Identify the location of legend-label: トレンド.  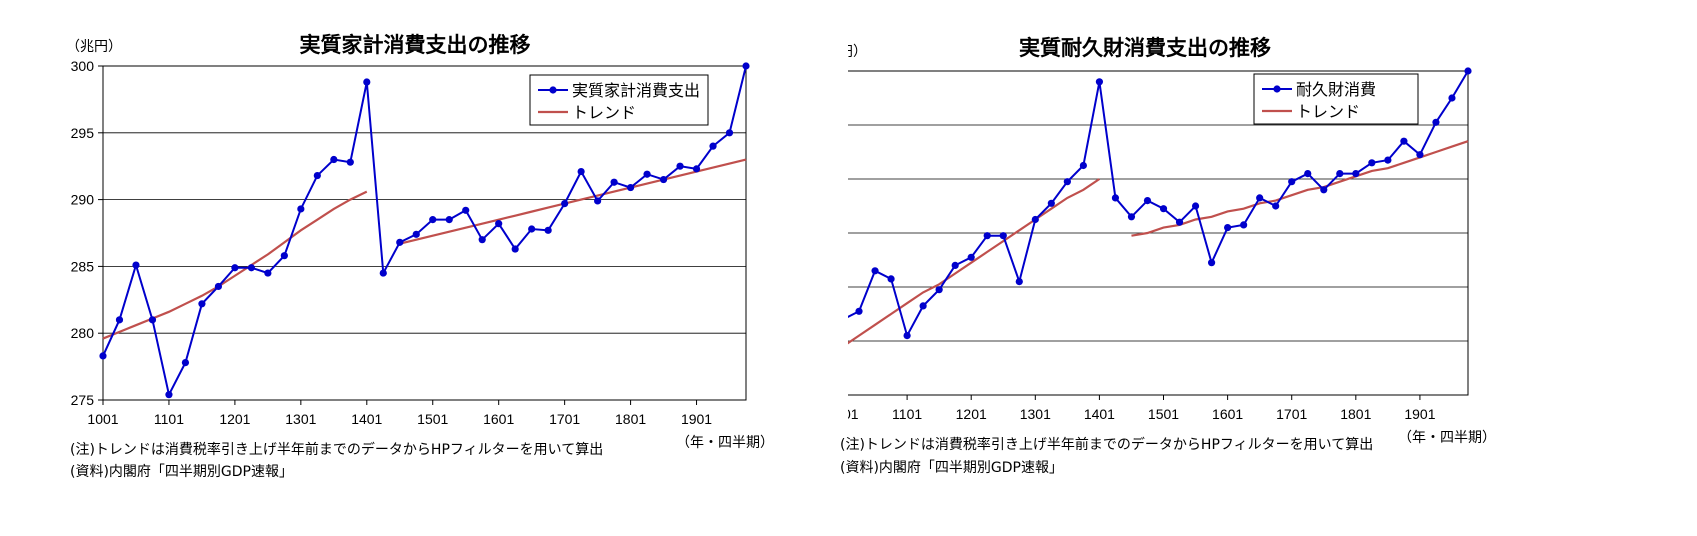
(604, 112).